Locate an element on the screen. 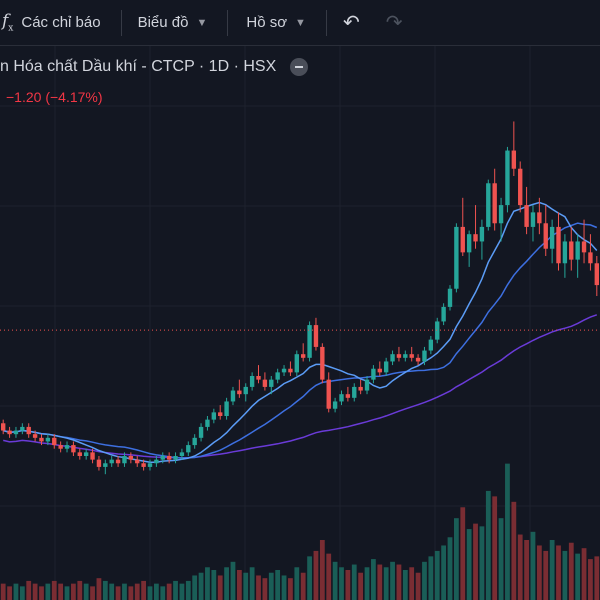 This screenshot has width=600, height=600. profile-dropdown: Hồ sơ ▼ is located at coordinates (276, 23).